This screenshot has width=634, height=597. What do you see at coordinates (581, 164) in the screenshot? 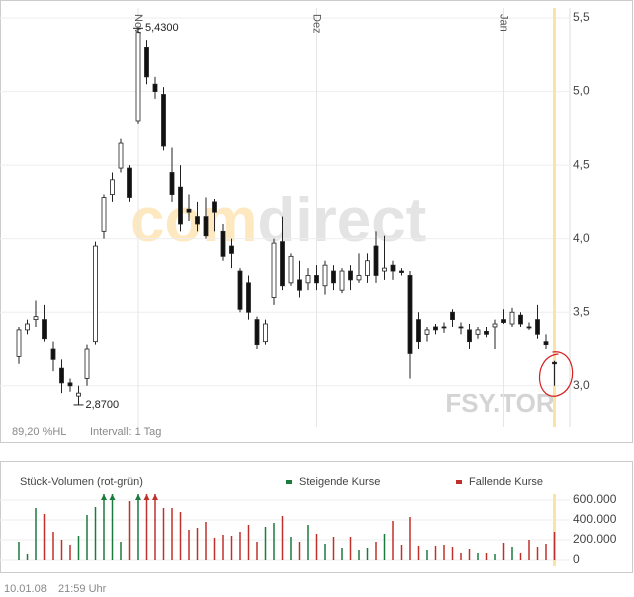
I see `y-tick-label: 4,5` at bounding box center [581, 164].